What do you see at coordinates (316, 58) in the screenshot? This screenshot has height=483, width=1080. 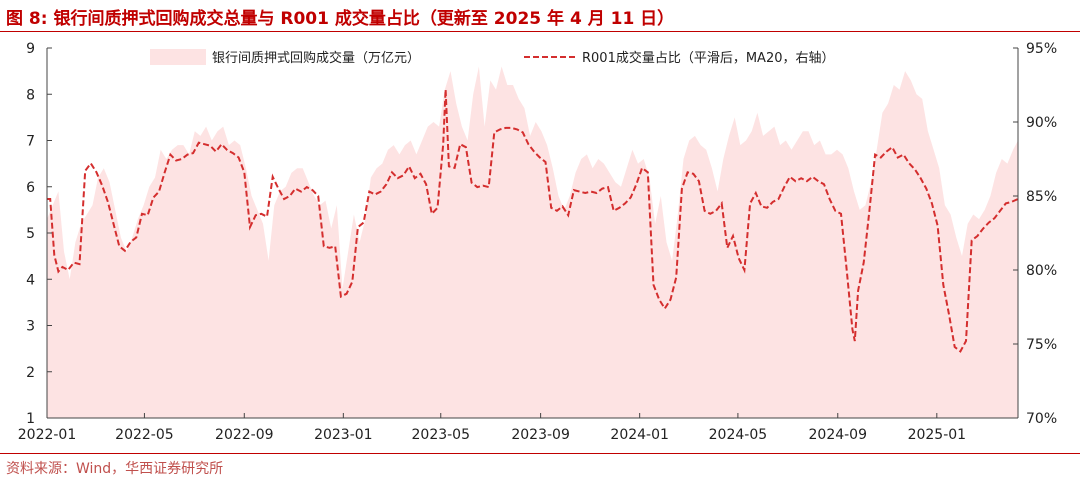 I see `legend-label-volume: 银行间质押式回购成交量（万亿元）` at bounding box center [316, 58].